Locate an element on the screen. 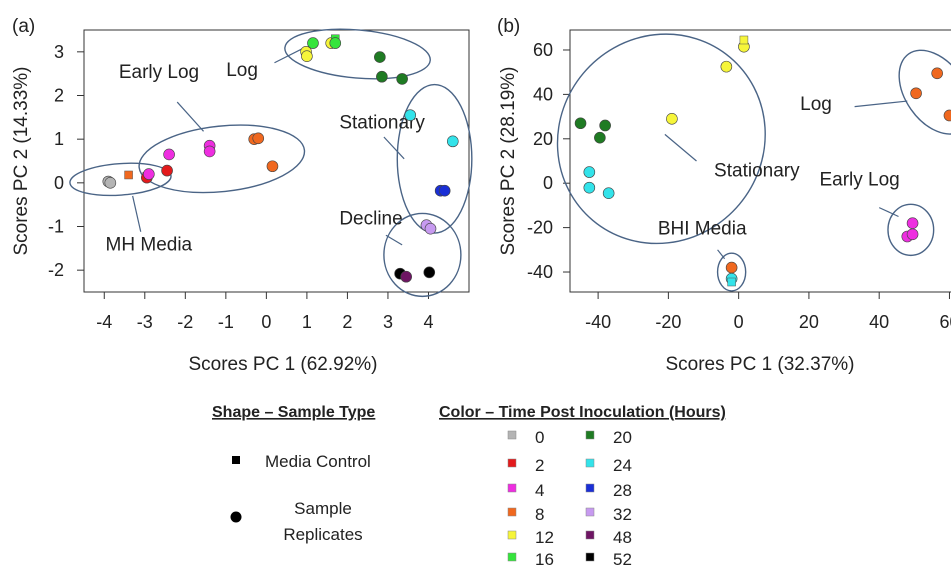  x-tick-label: -3 is located at coordinates (145, 322).